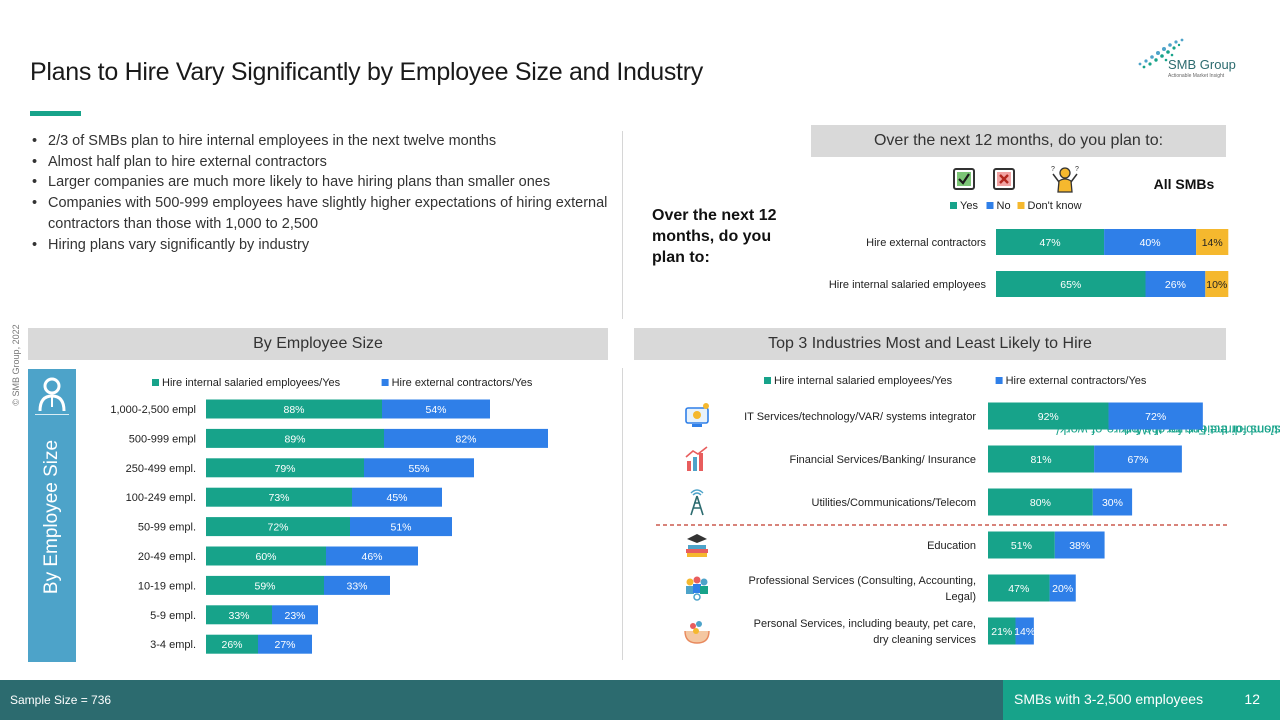 The height and width of the screenshot is (720, 1280). What do you see at coordinates (356, 586) in the screenshot?
I see `data-label: 33%` at bounding box center [356, 586].